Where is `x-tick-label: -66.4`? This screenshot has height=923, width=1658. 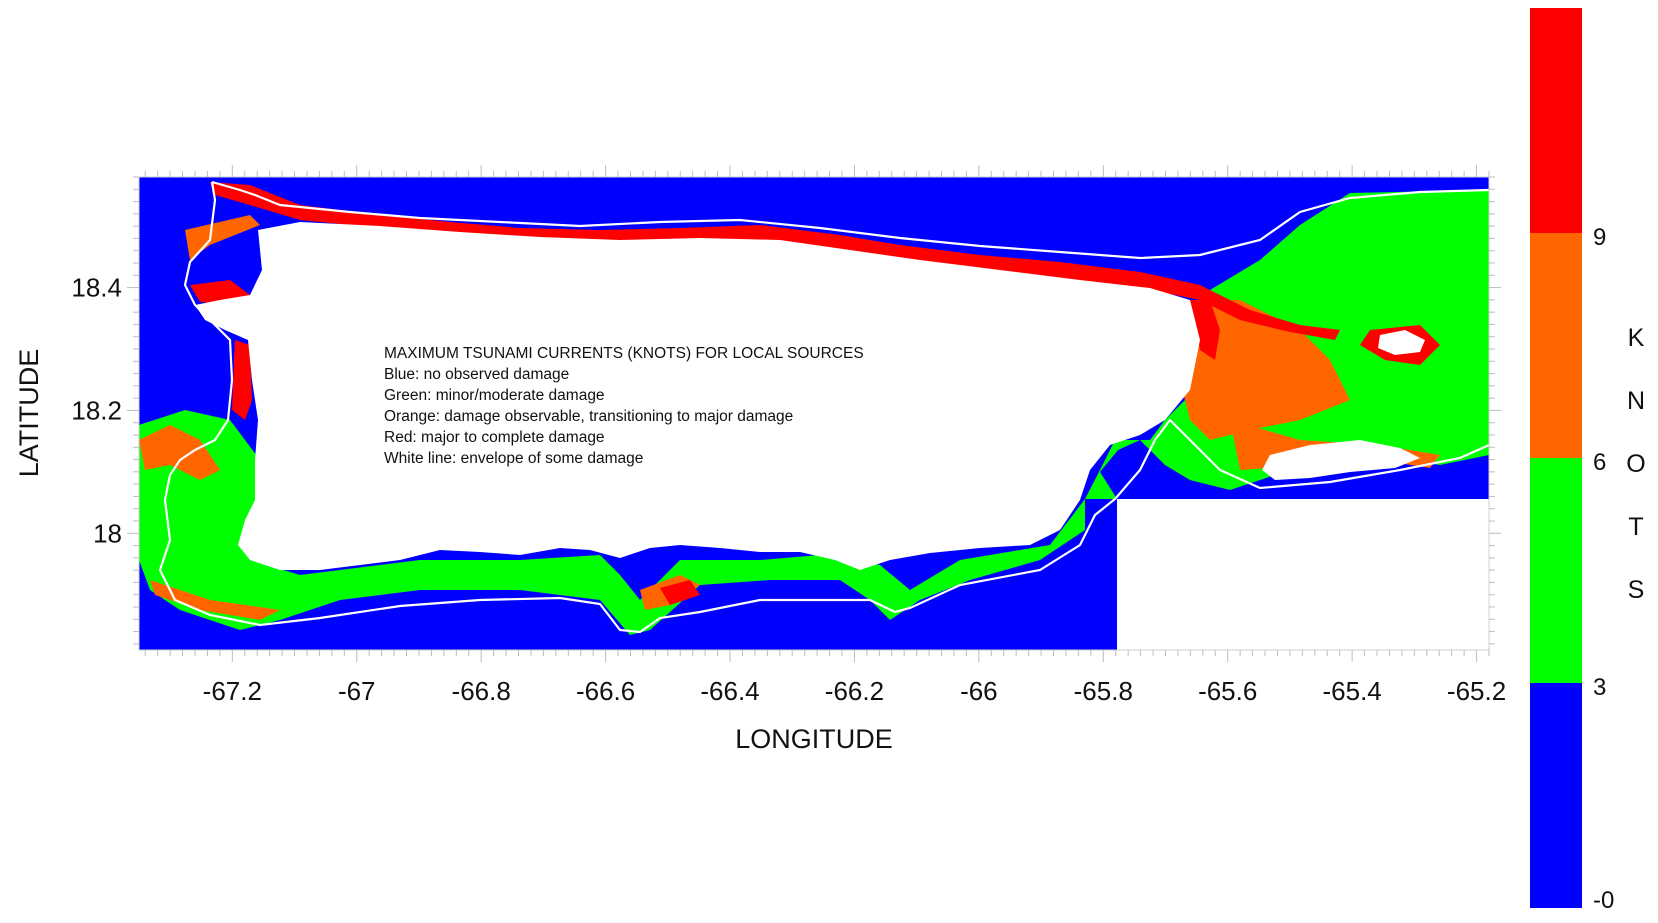 x-tick-label: -66.4 is located at coordinates (729, 691).